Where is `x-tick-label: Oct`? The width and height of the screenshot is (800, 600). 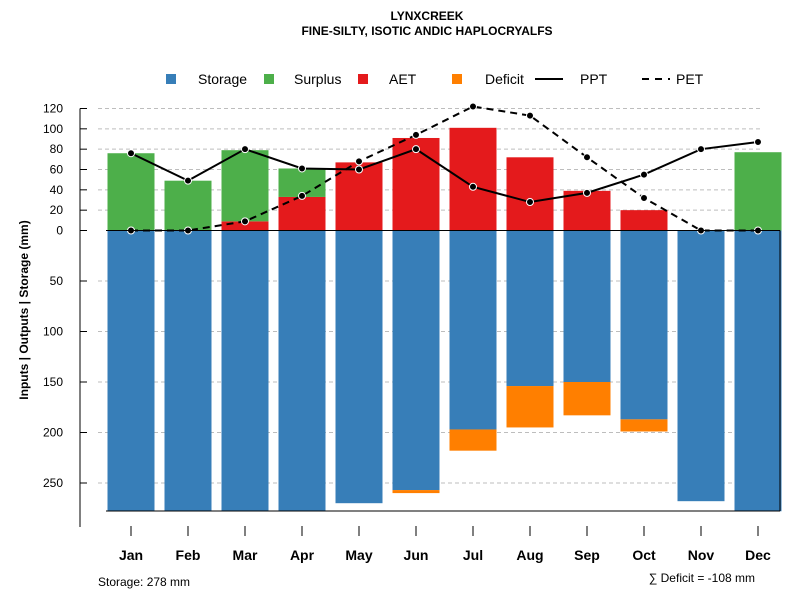
x-tick-label: Oct is located at coordinates (644, 555).